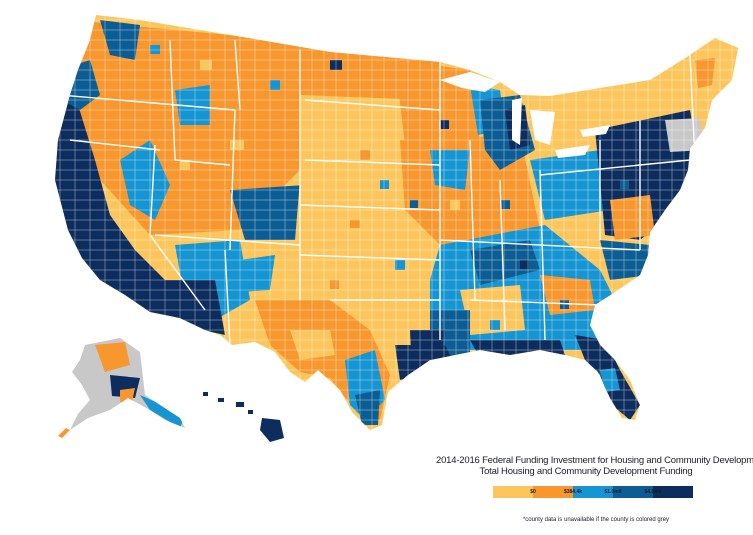  I want to click on great-lakes, so click(525, 115).